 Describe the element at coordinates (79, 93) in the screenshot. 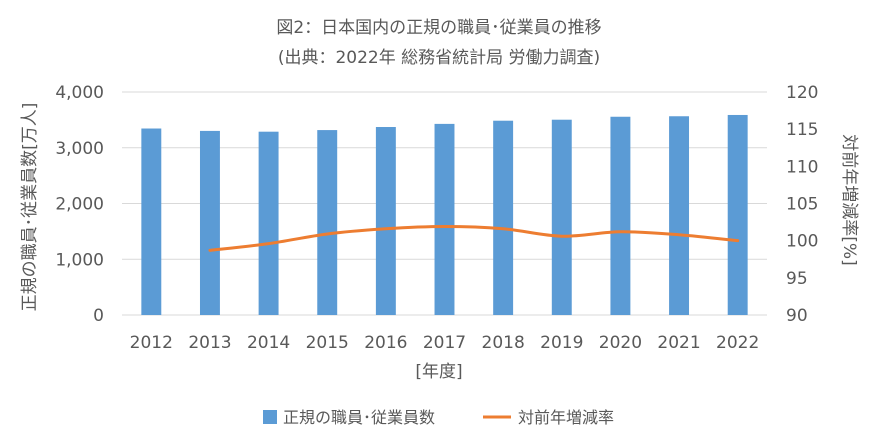

I see `left-tick-label: 4,000` at that location.